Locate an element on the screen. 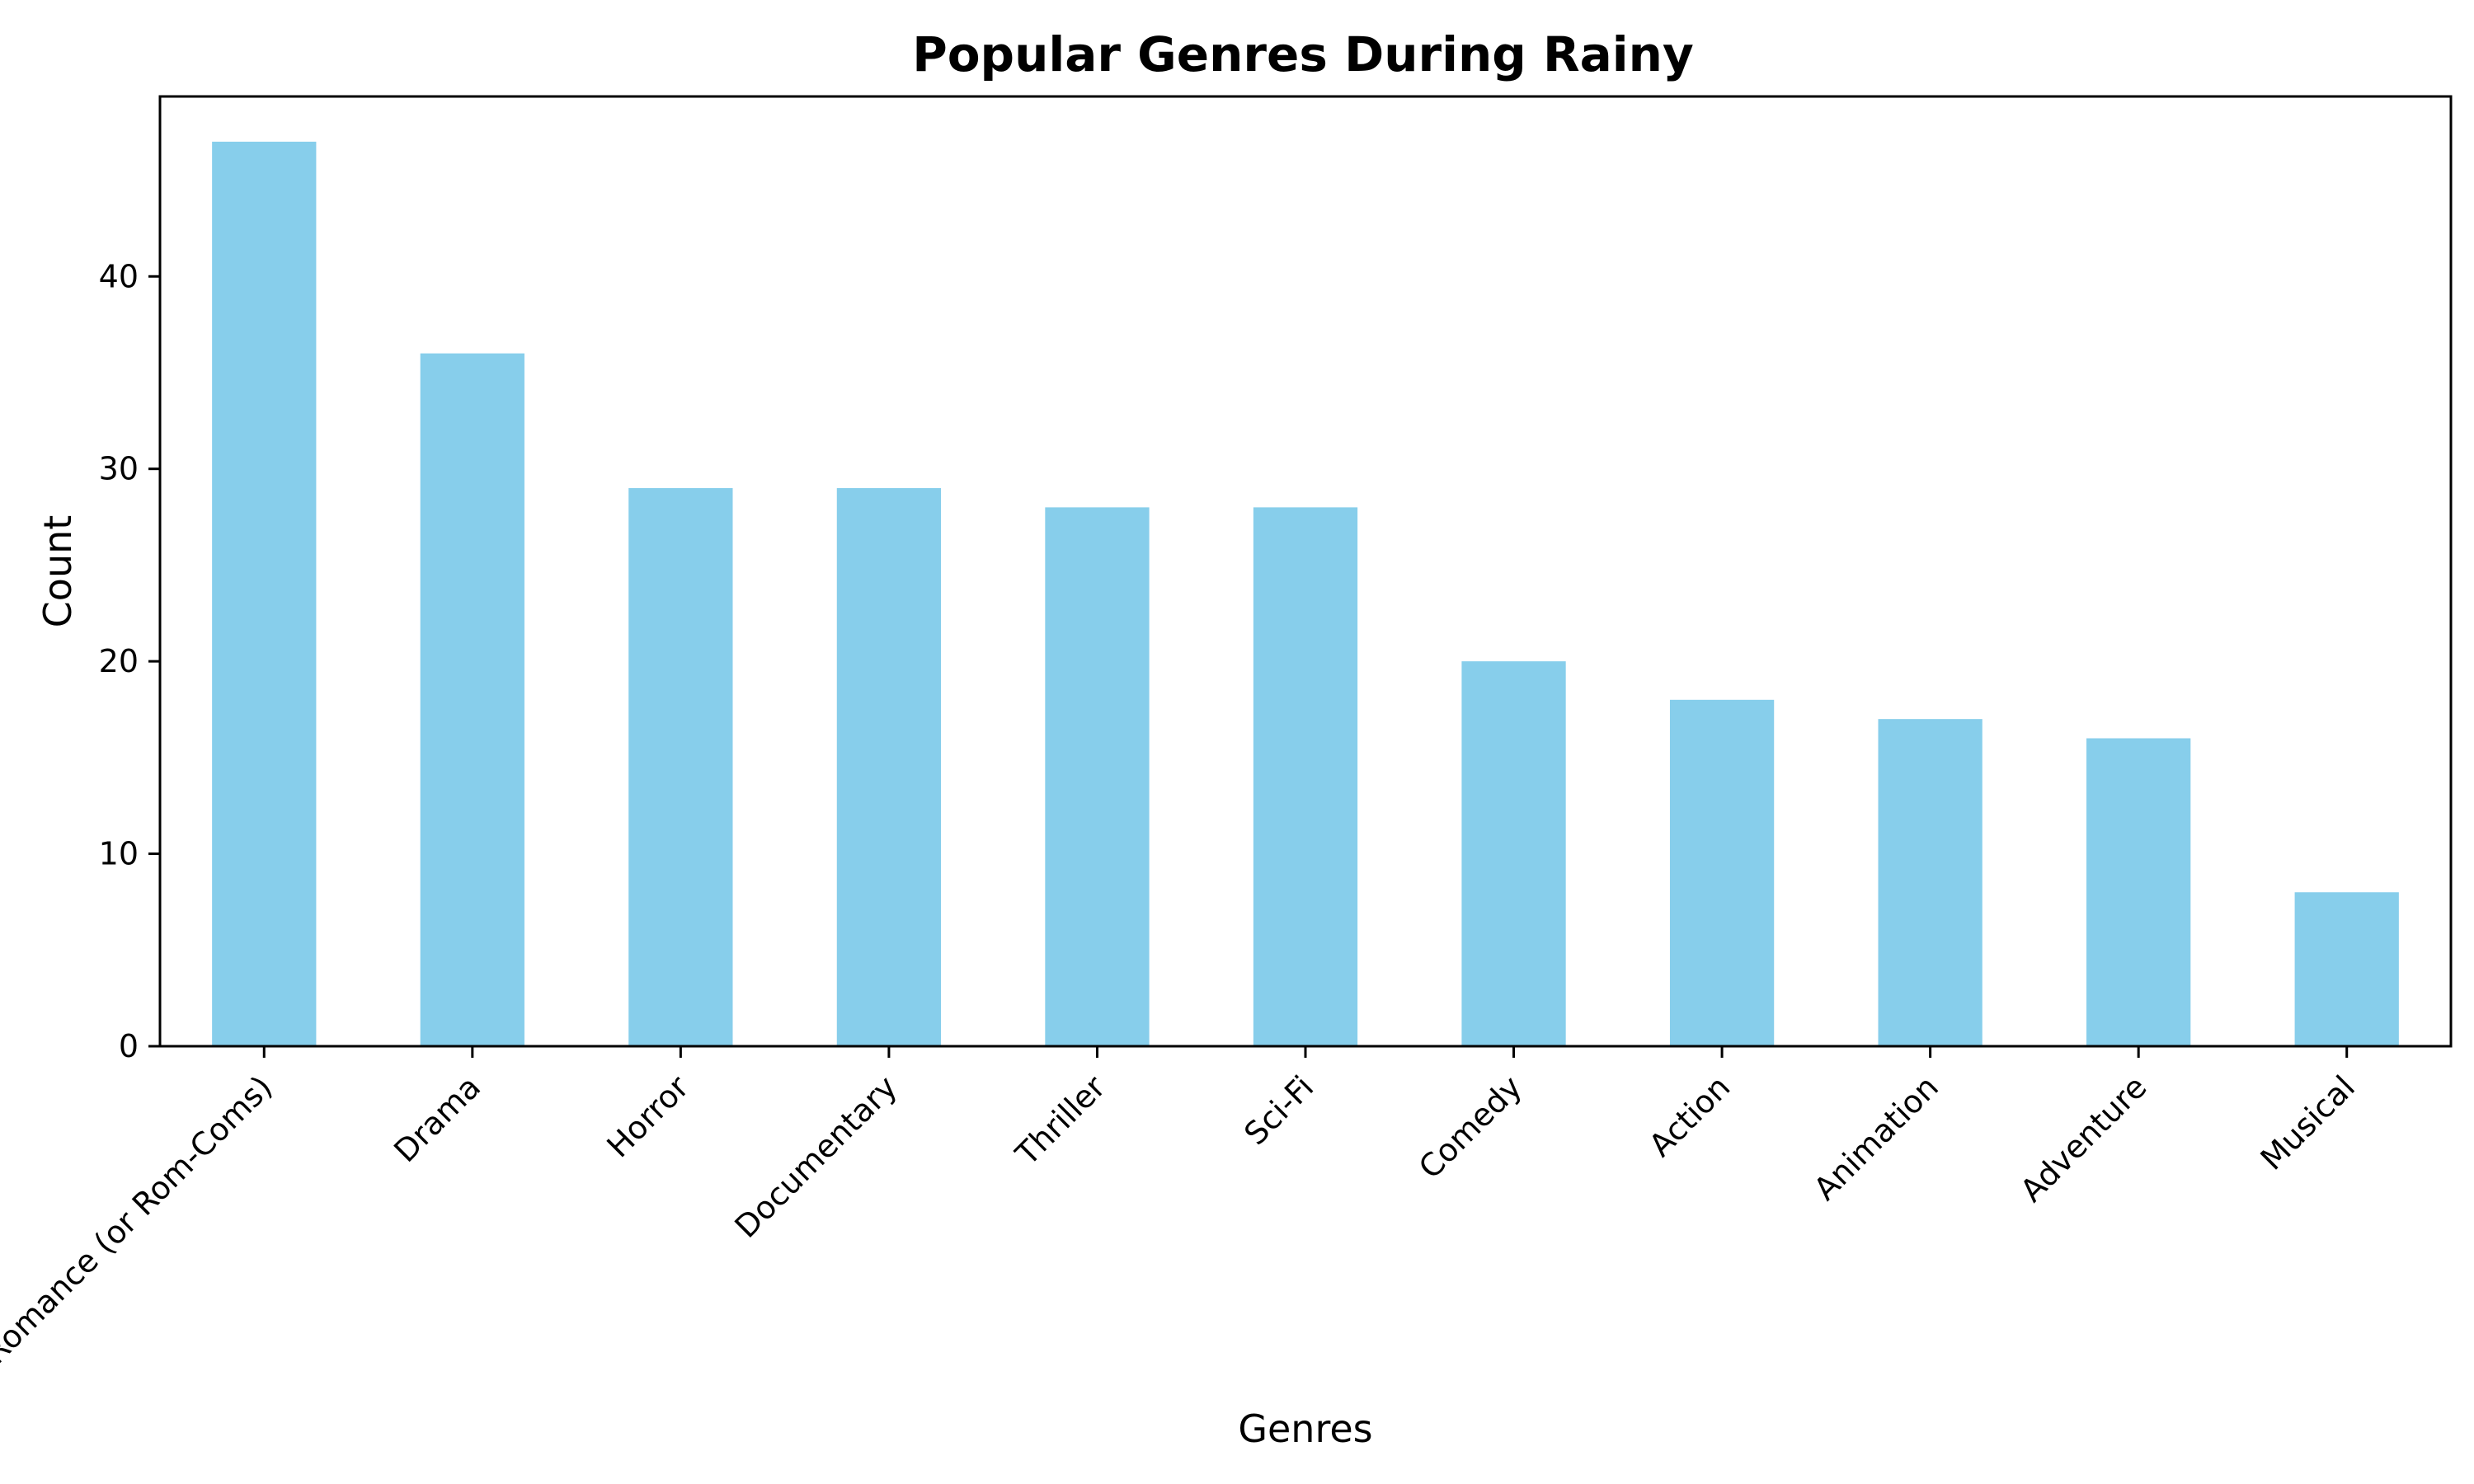  x-tick-label: Romance (or Rom-Coms) is located at coordinates (140, 1219).